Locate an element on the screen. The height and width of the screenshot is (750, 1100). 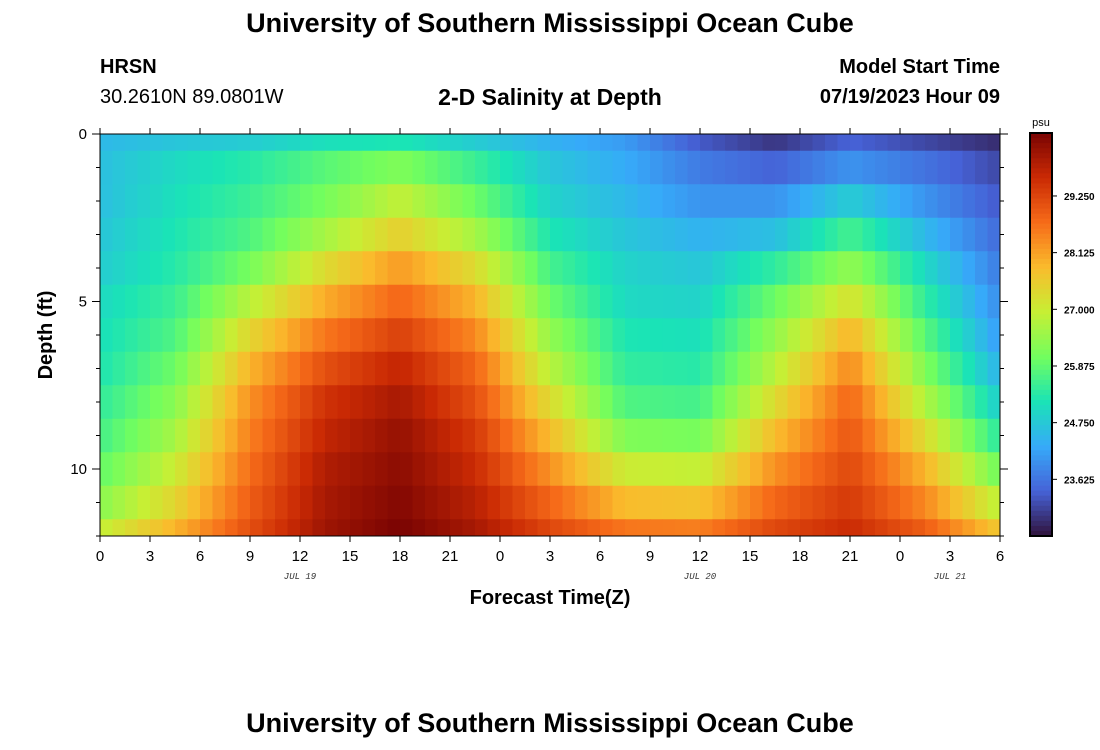
y-tick-label: 5 is located at coordinates (83, 302).